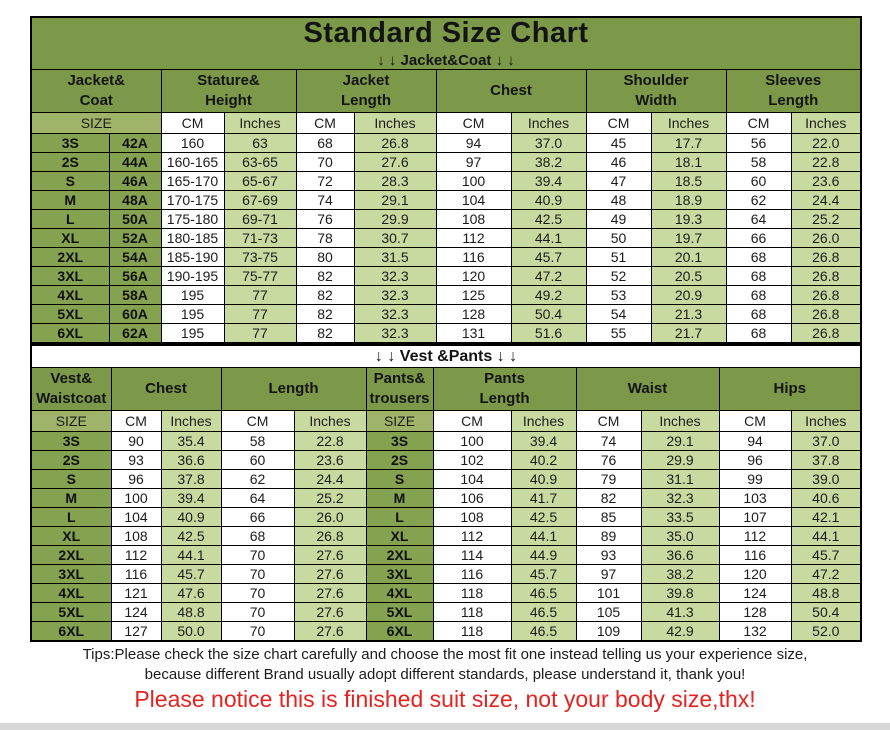 Image resolution: width=890 pixels, height=730 pixels. What do you see at coordinates (680, 574) in the screenshot?
I see `value-cell: 38.2` at bounding box center [680, 574].